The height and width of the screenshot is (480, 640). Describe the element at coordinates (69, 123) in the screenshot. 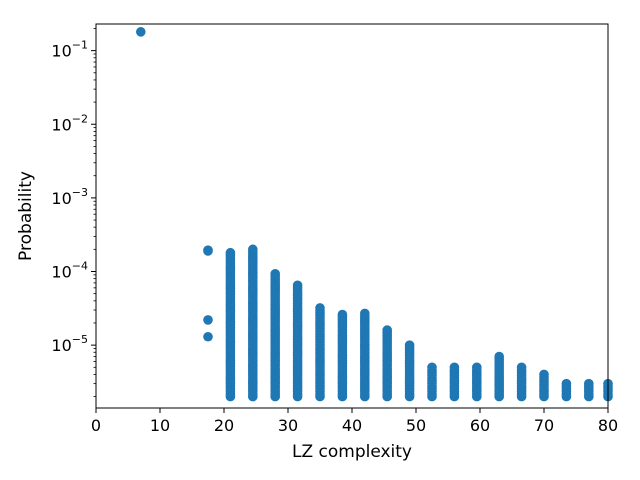

I see `y-tick-label: 10⁻²` at that location.